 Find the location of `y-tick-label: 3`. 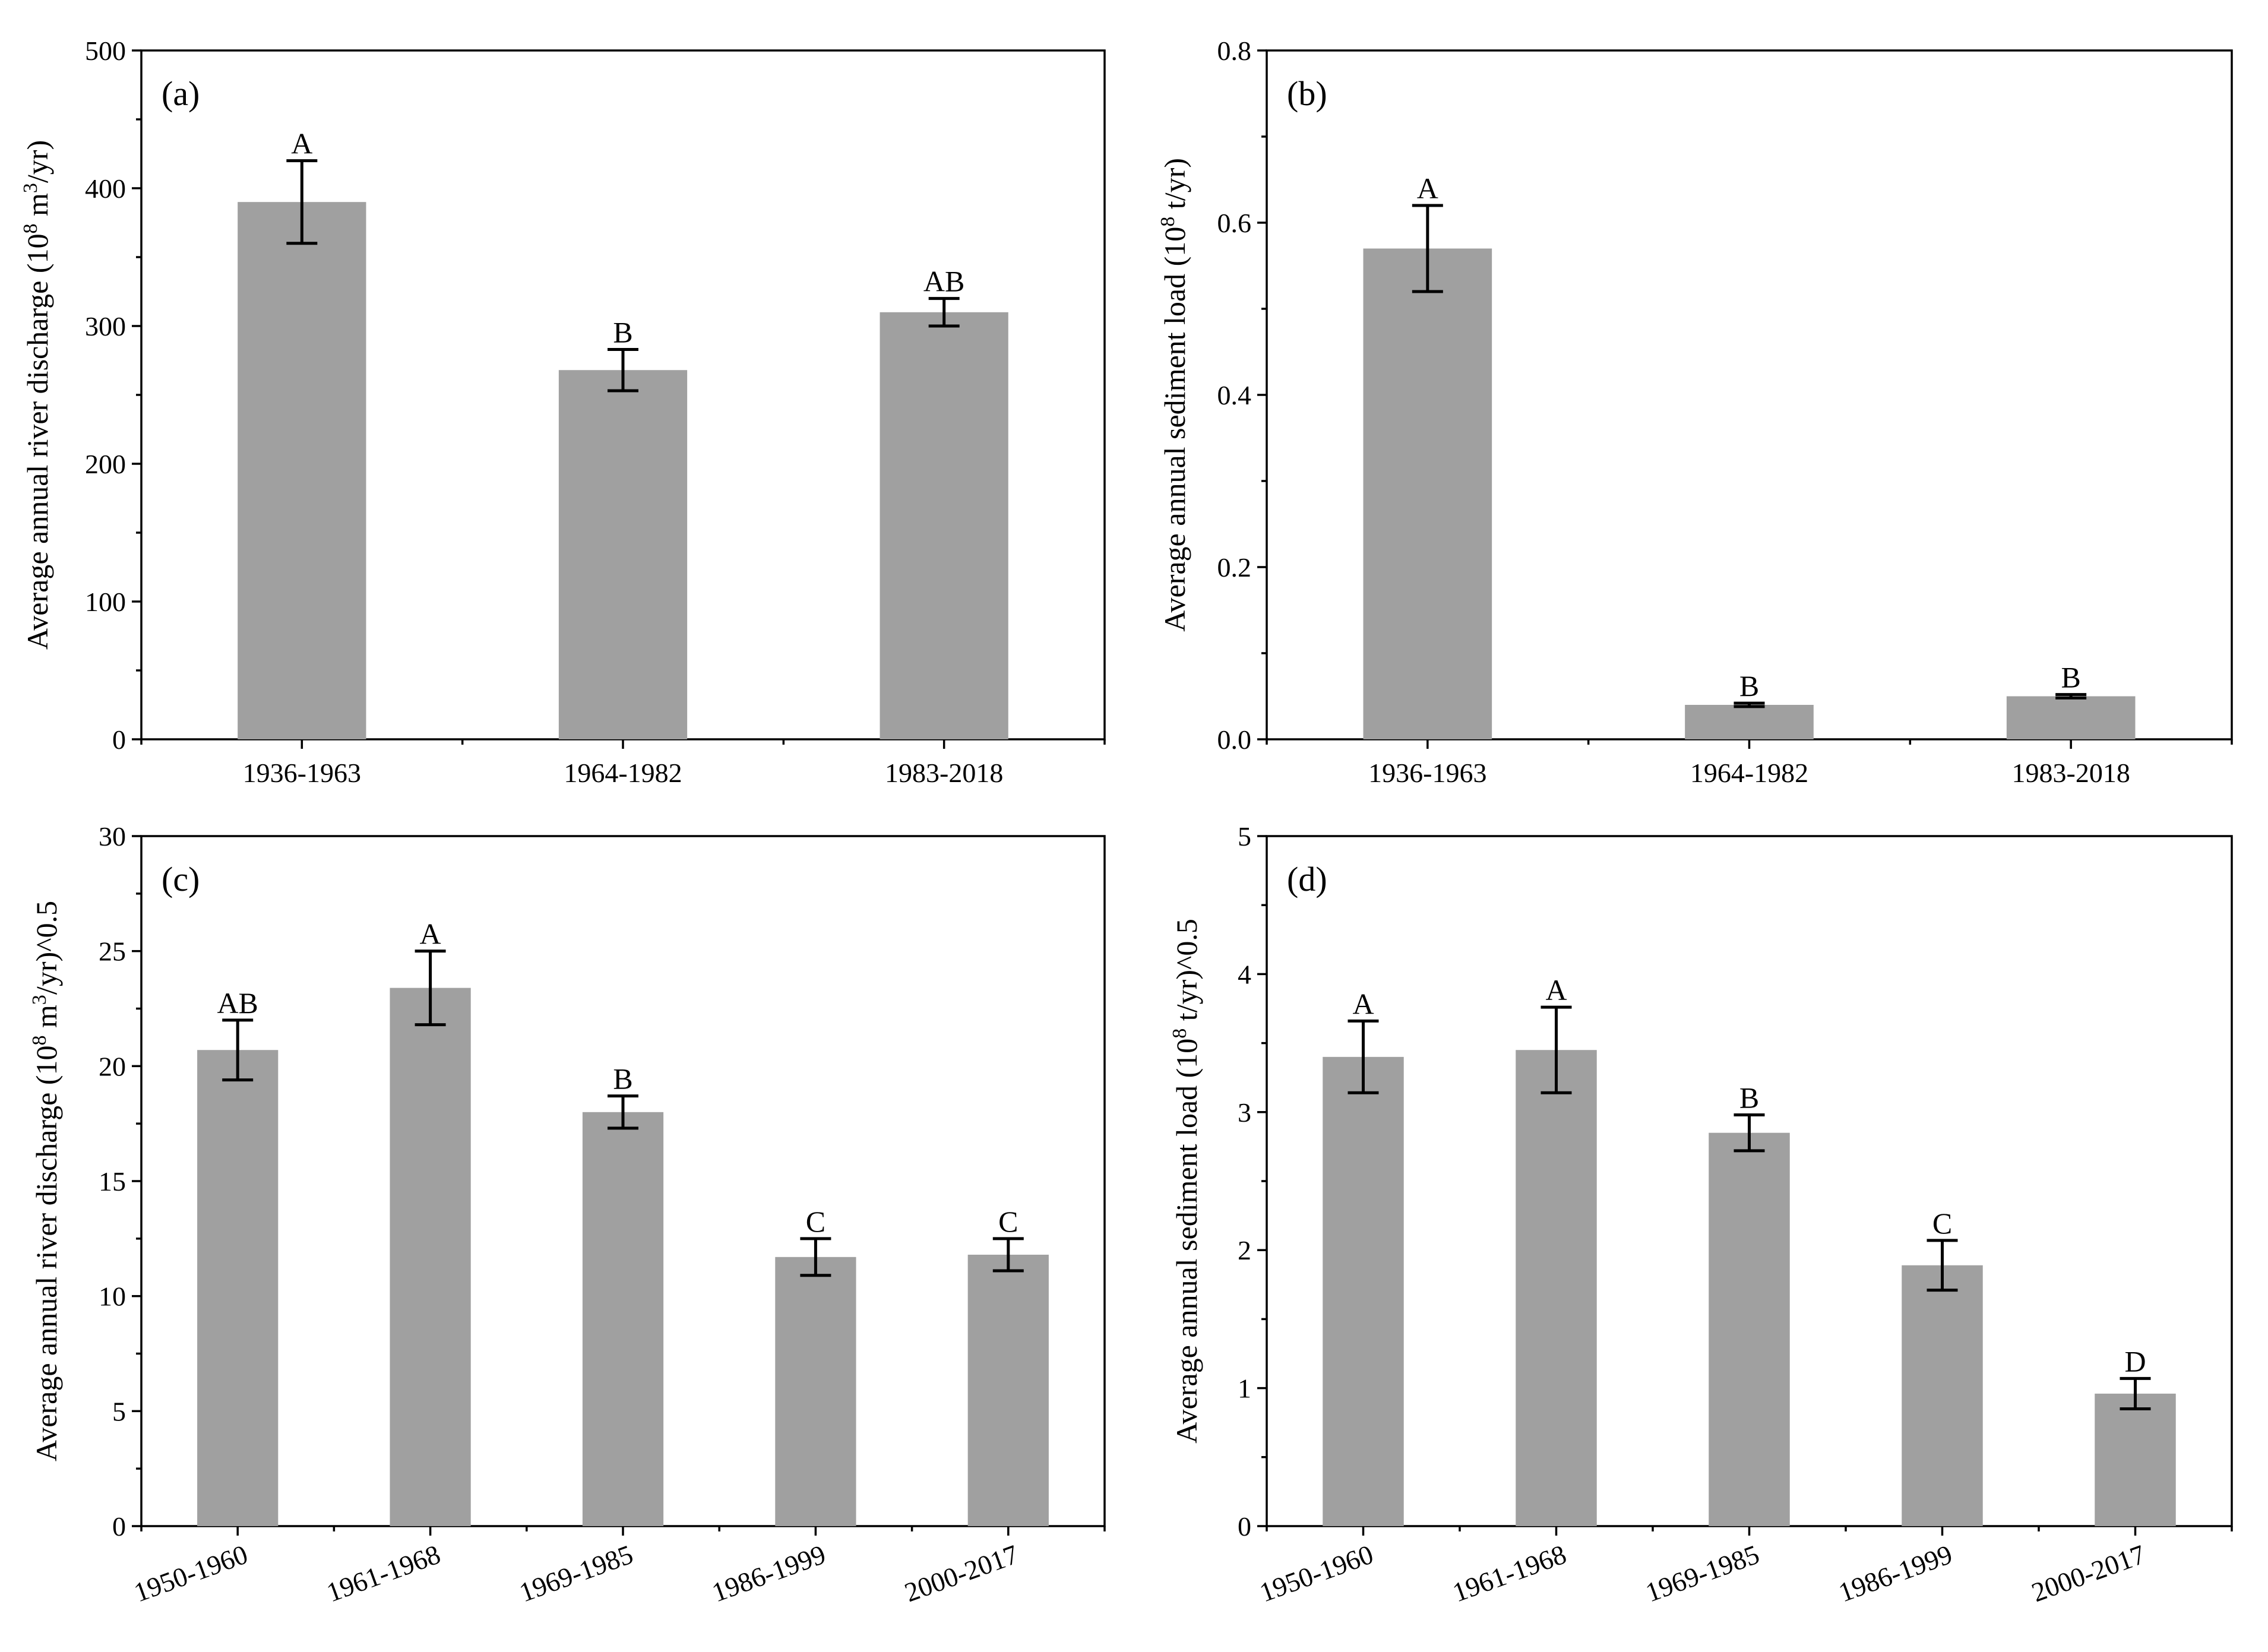

y-tick-label: 3 is located at coordinates (1244, 1112).